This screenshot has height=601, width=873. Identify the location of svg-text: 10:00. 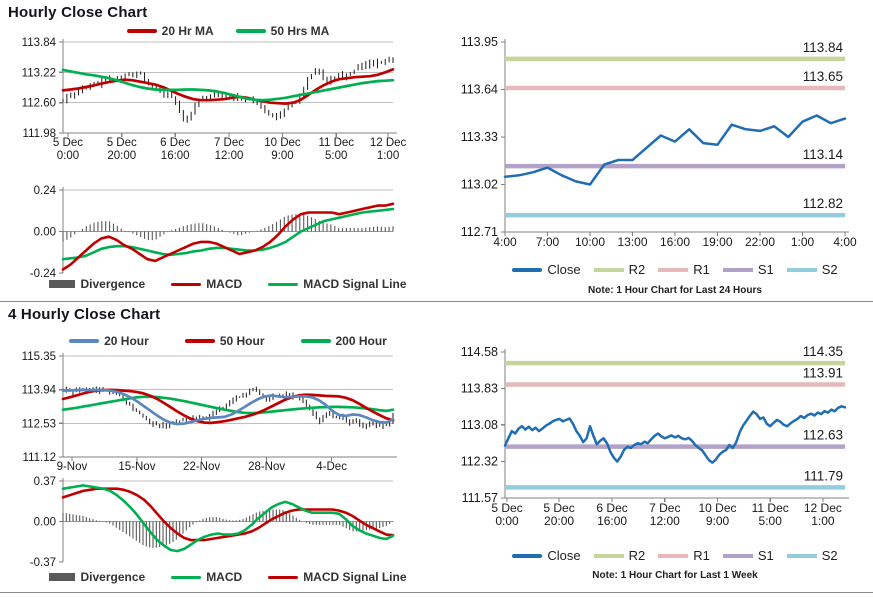
(590, 242).